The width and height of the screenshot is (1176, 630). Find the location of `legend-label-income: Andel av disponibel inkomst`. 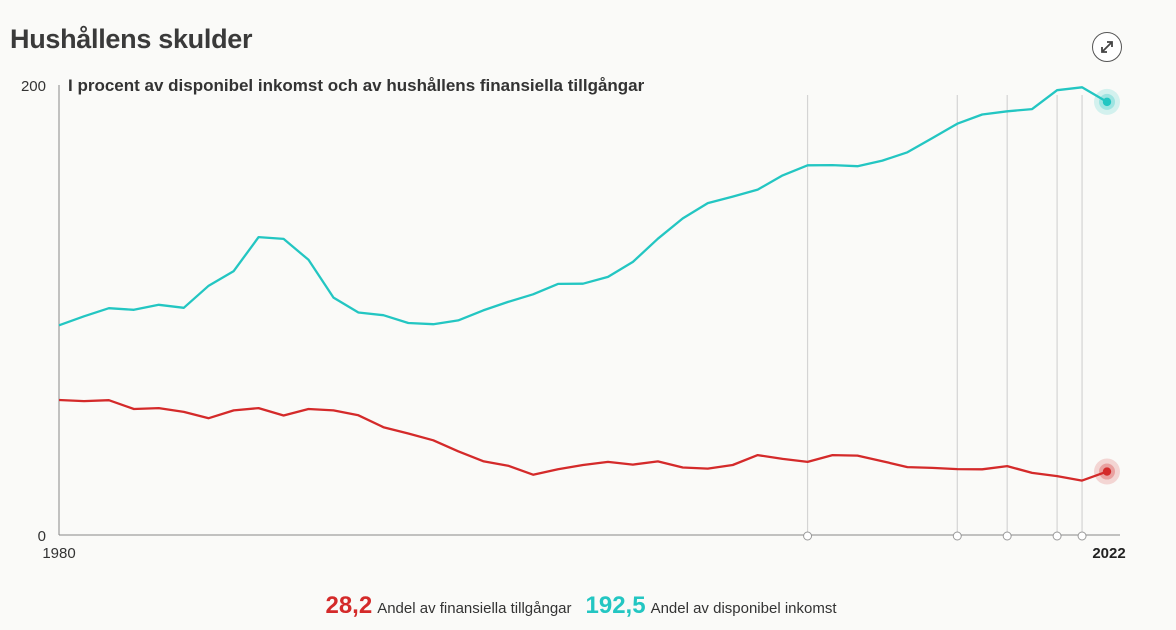

legend-label-income: Andel av disponibel inkomst is located at coordinates (743, 608).